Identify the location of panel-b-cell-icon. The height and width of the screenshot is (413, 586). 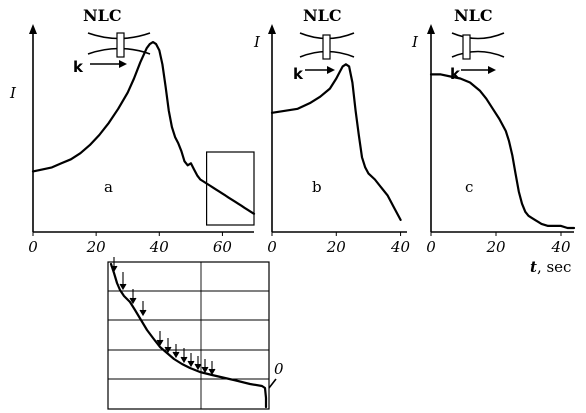
(326, 47).